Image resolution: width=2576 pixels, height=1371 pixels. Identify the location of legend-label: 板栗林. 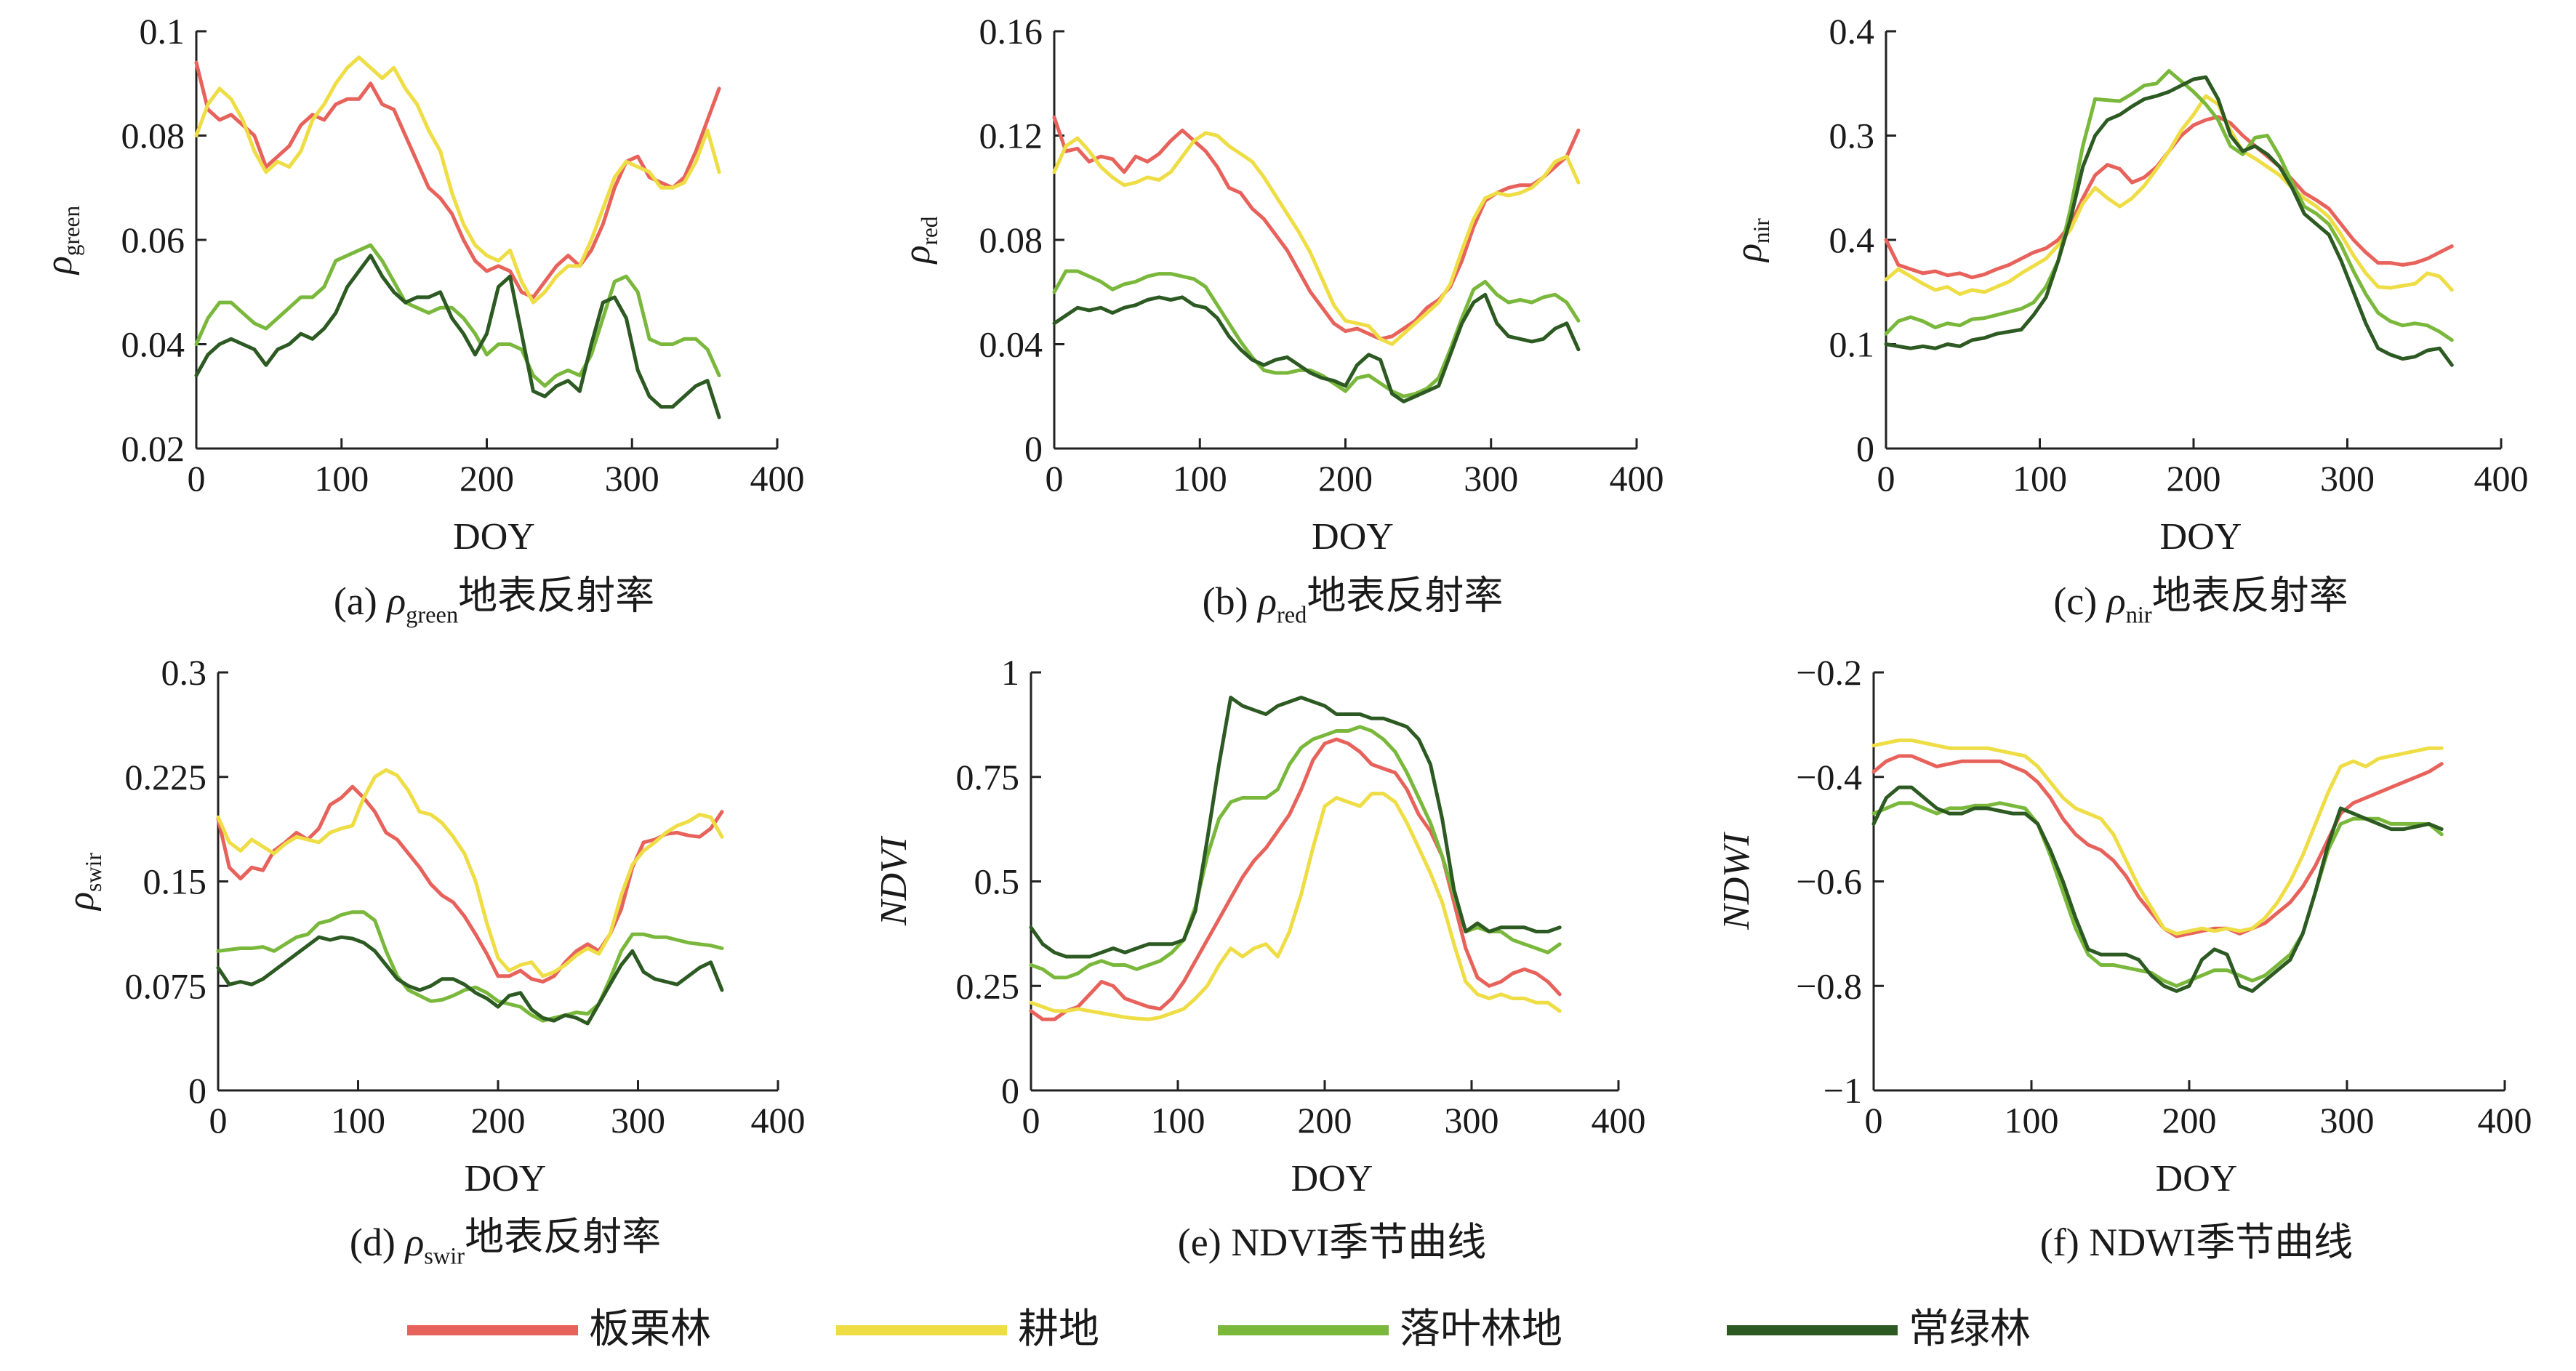
(650, 1329).